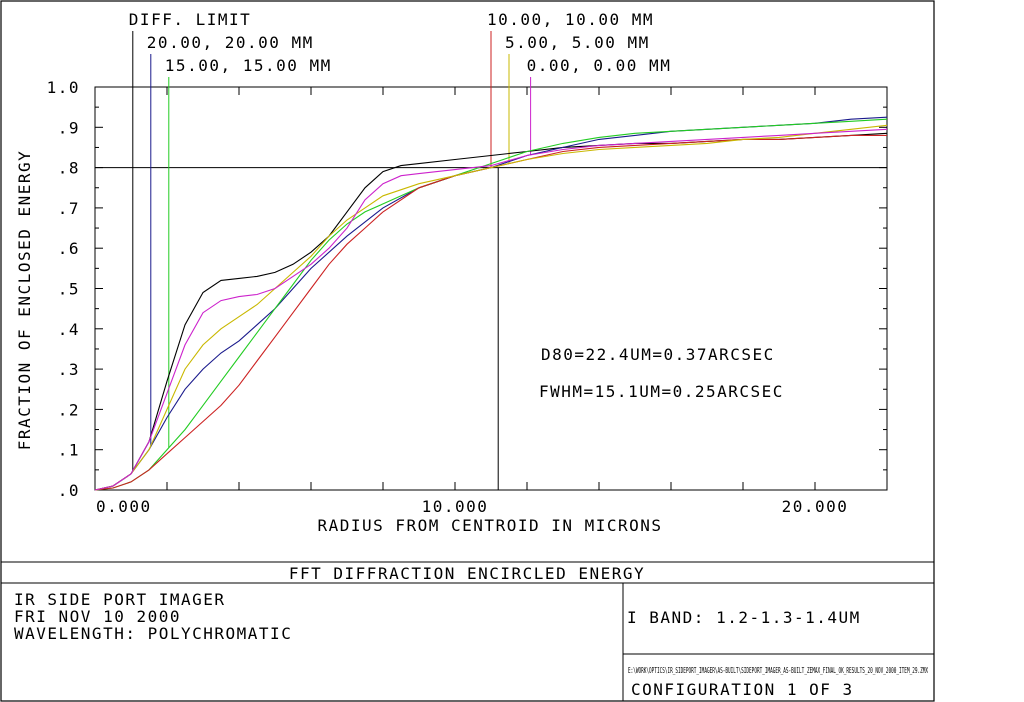 This screenshot has height=702, width=1024. What do you see at coordinates (69, 248) in the screenshot?
I see `y-tick-label: .6` at bounding box center [69, 248].